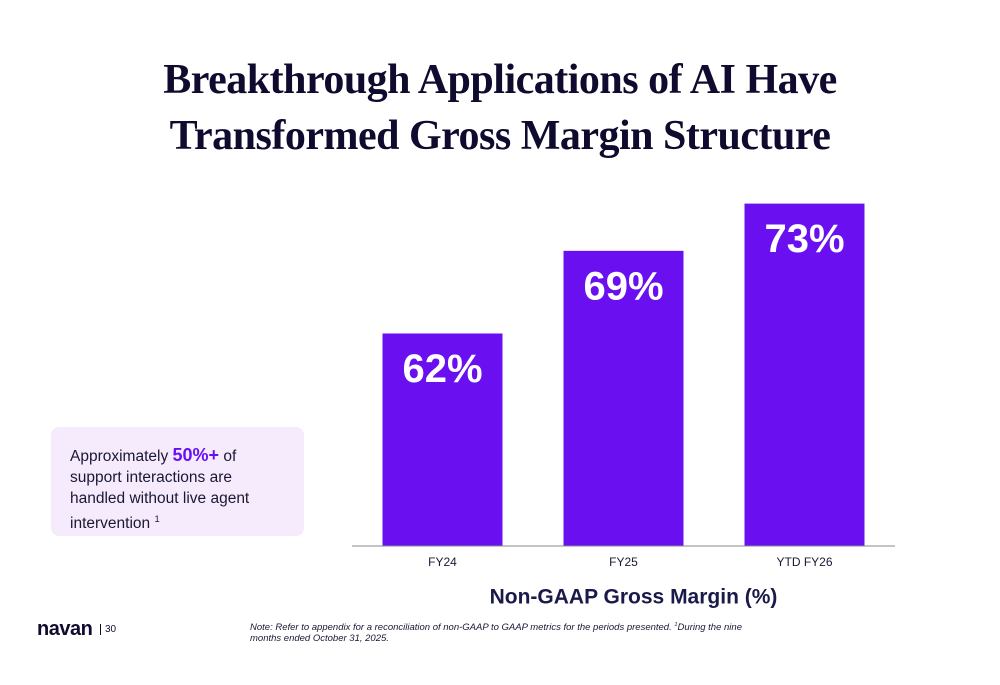 This screenshot has width=1000, height=685. I want to click on note-mark: 1, so click(676, 625).